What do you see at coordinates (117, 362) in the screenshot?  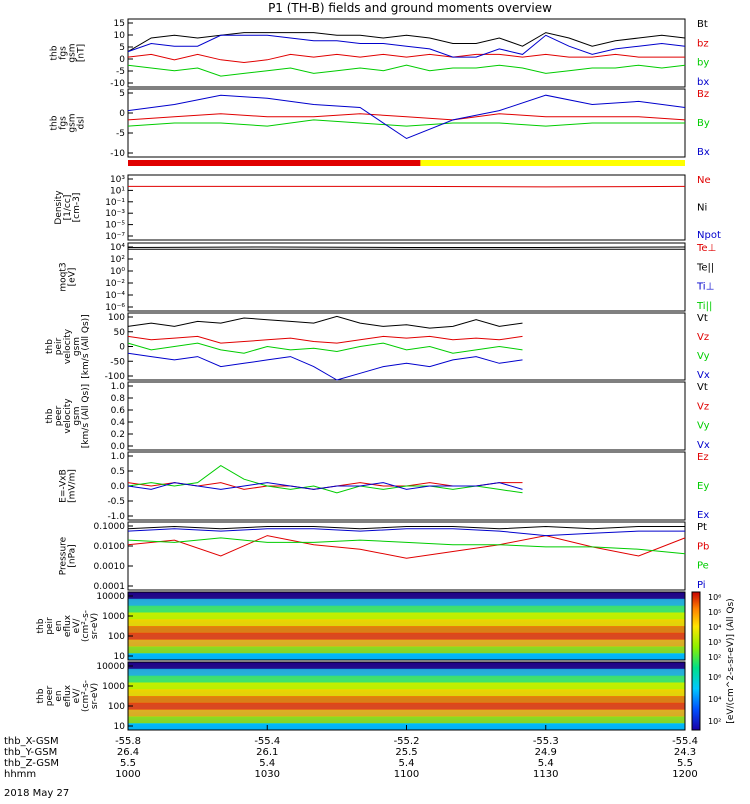 I see `y-tick-label: -50` at bounding box center [117, 362].